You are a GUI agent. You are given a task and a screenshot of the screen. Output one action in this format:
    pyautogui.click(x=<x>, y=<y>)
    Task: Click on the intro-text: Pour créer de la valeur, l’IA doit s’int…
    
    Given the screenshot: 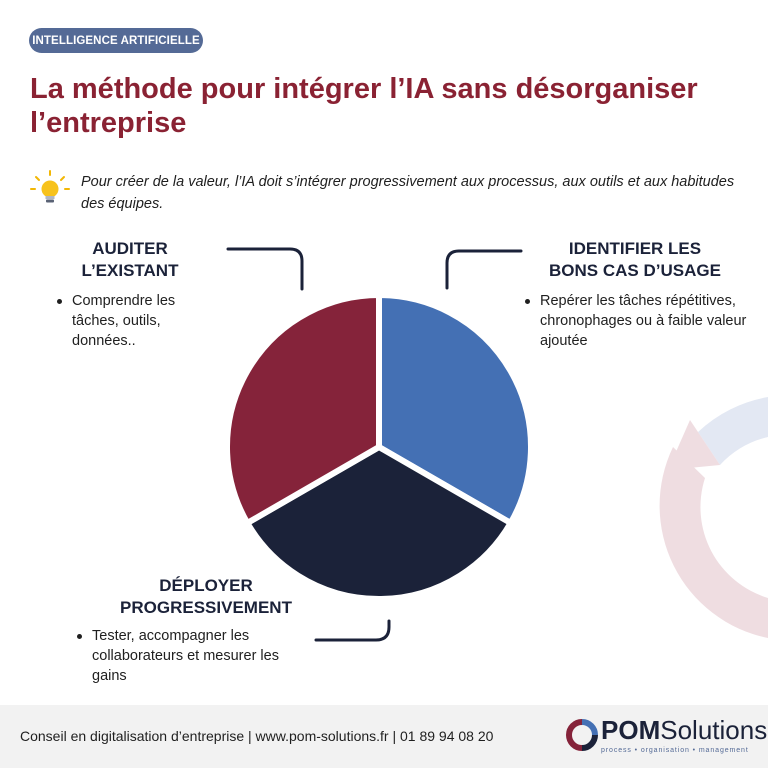 What is the action you would take?
    pyautogui.click(x=408, y=193)
    